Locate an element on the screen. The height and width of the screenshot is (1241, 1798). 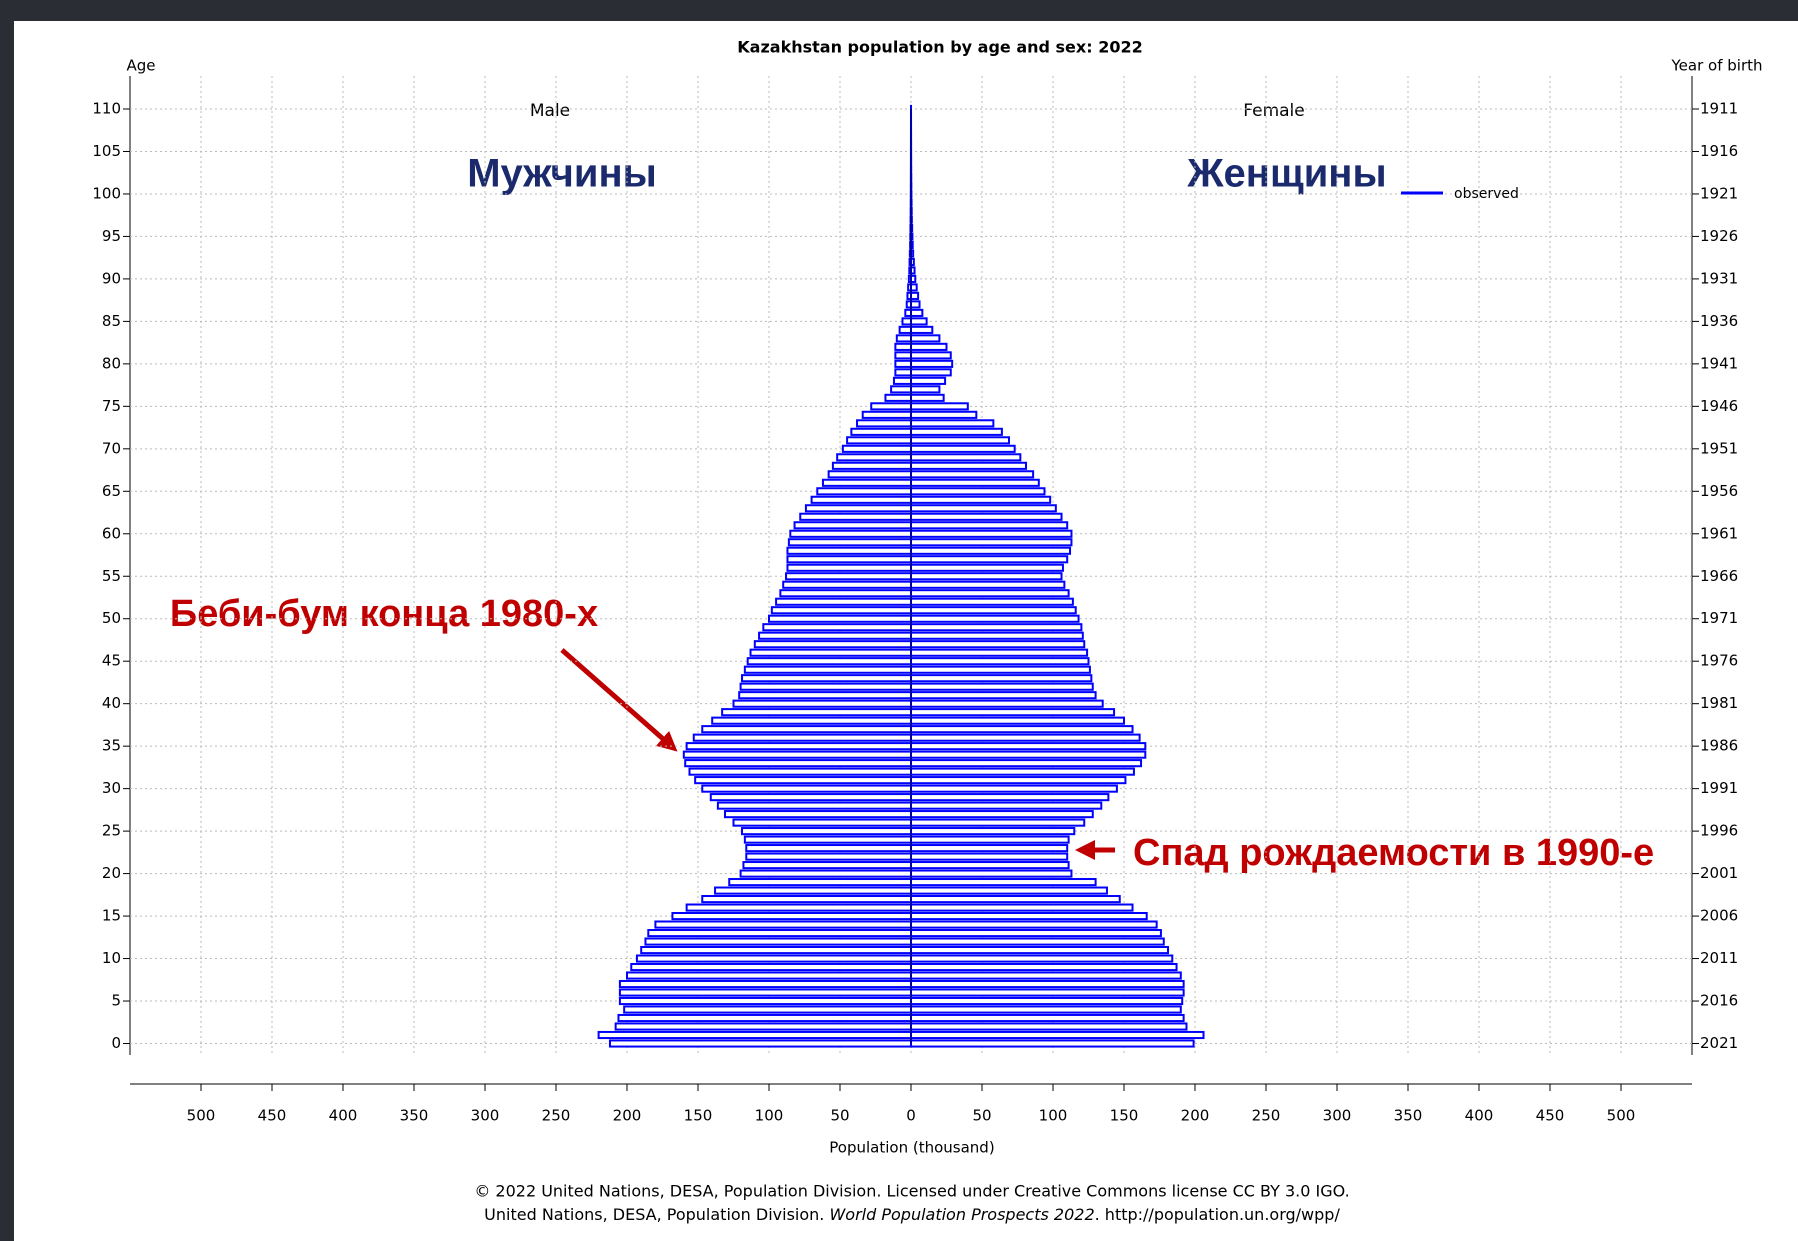
x-tick-label: 150 is located at coordinates (698, 1116).